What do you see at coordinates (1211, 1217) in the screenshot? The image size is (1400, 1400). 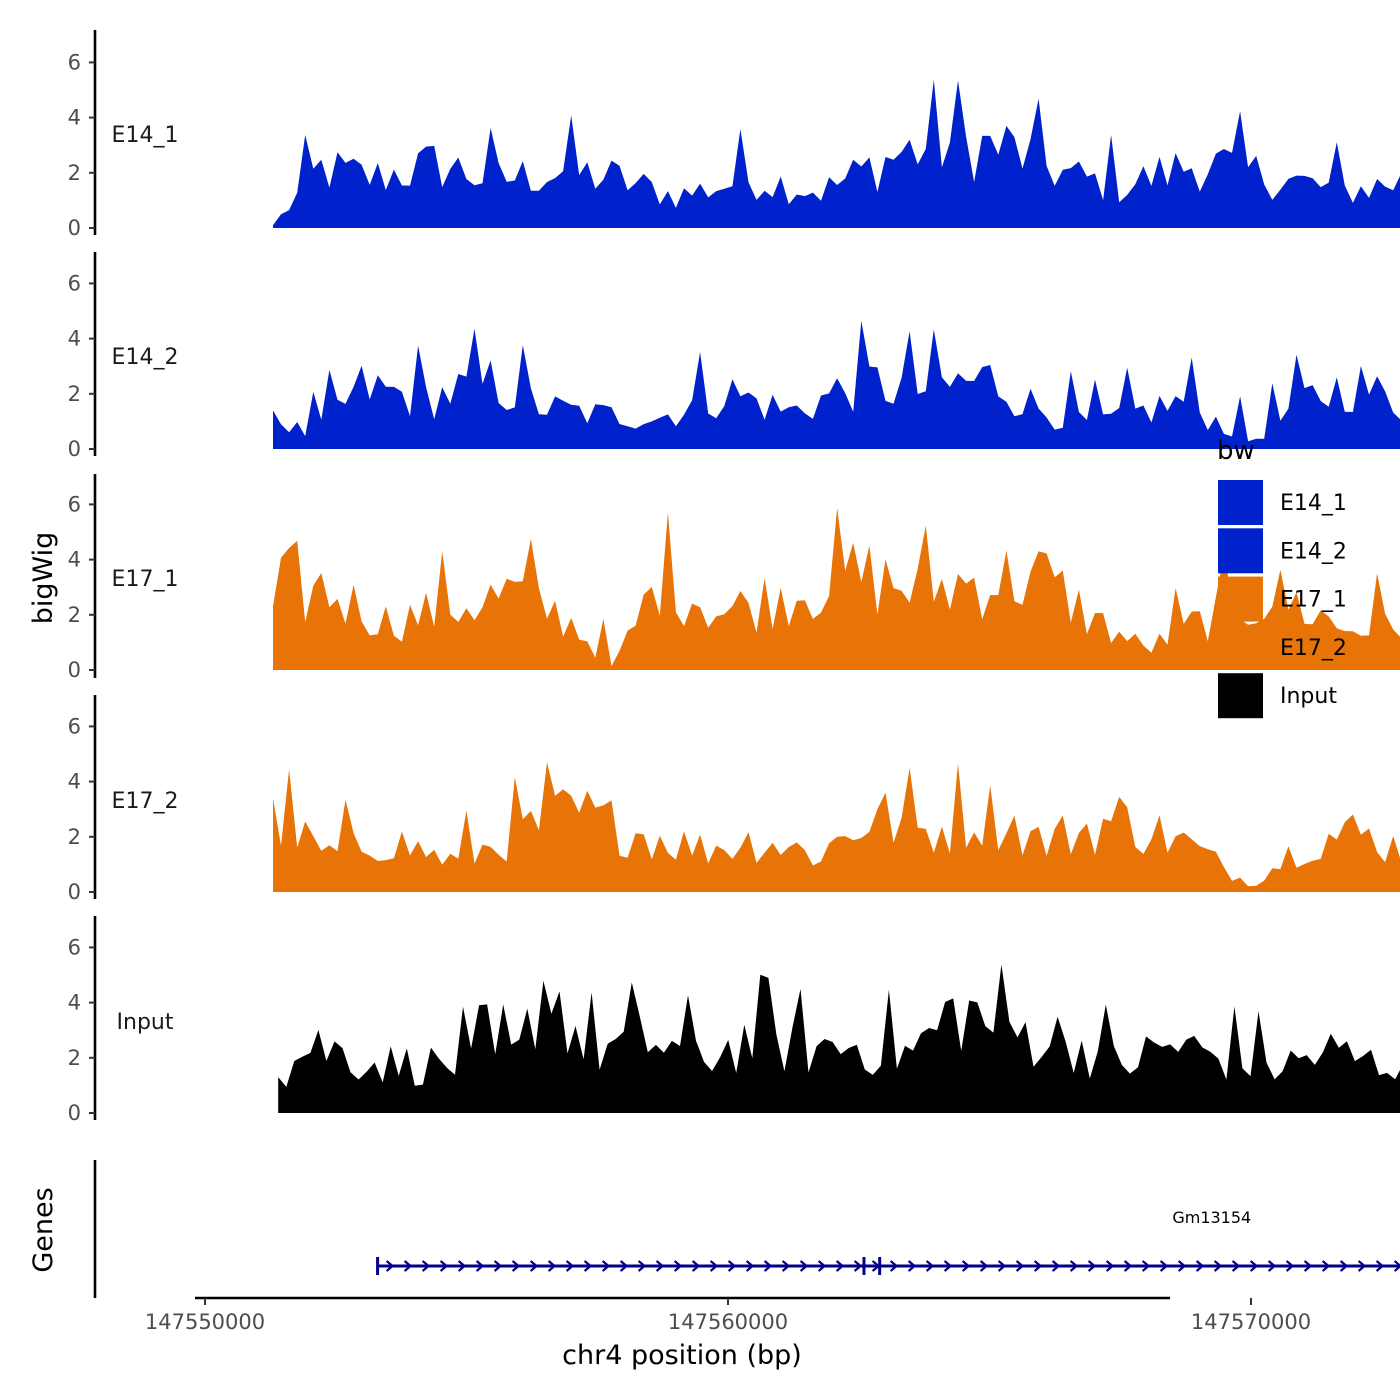 I see `gene-name-label: Gm13154` at bounding box center [1211, 1217].